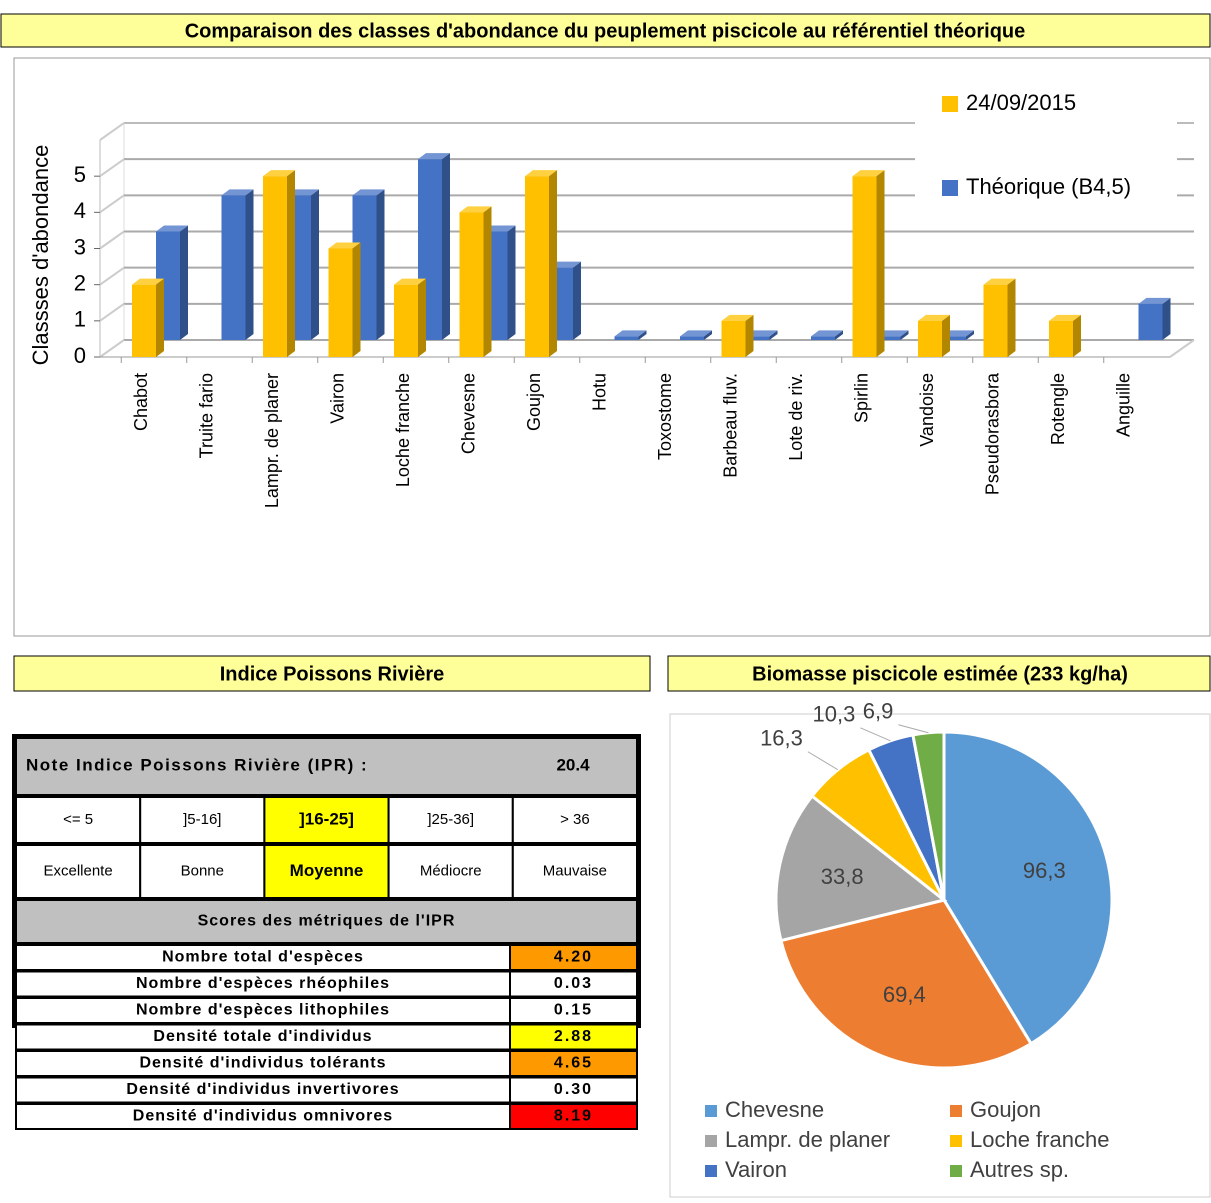 The image size is (1211, 1203). Describe the element at coordinates (403, 430) in the screenshot. I see `x-tick-label: Loche franche` at that location.